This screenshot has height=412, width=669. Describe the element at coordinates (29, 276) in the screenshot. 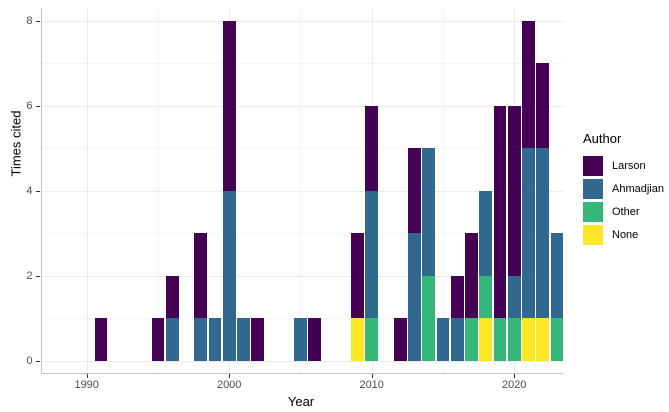

I see `y-tick-label: 2` at that location.